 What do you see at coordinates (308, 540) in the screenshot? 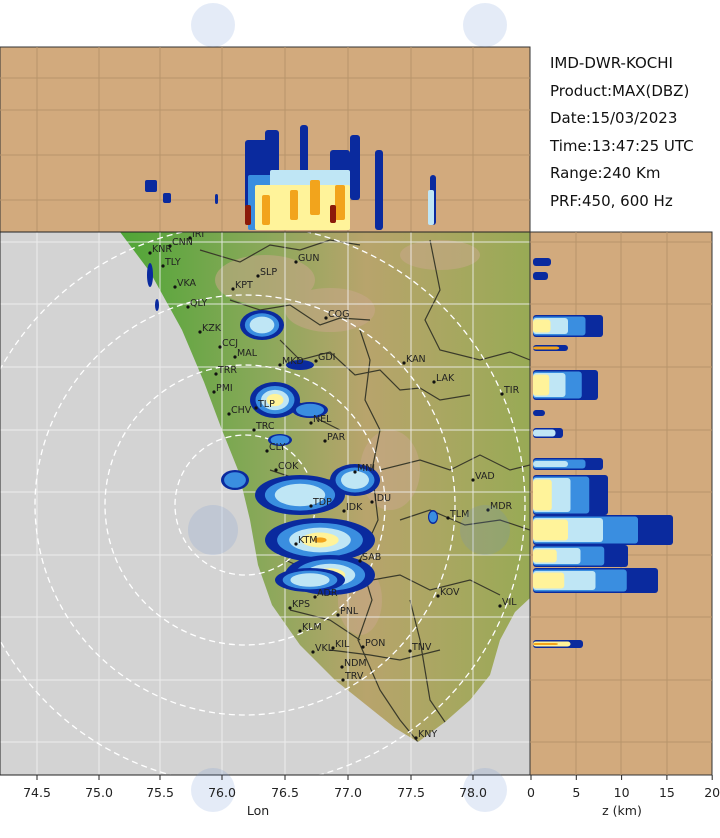
I see `city-label-ktm: KTM` at bounding box center [308, 540].